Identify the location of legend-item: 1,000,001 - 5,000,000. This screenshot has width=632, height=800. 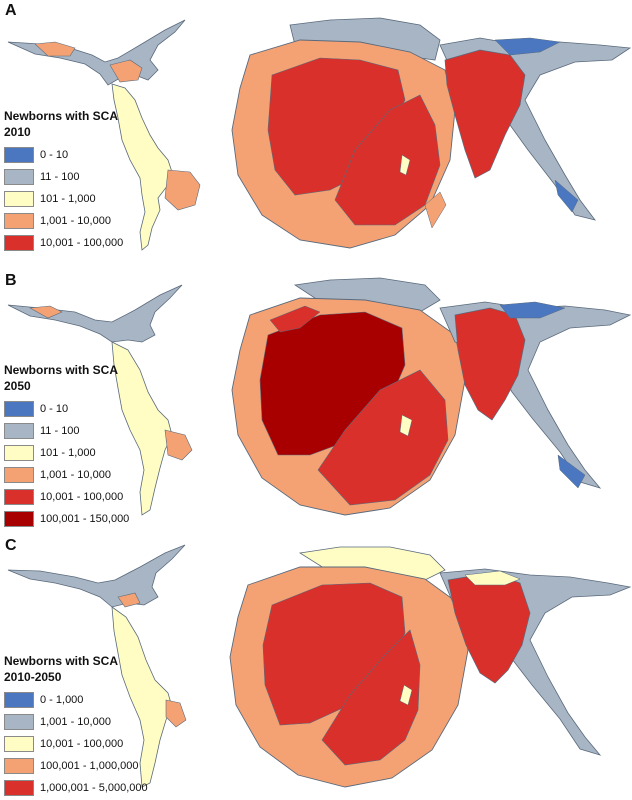
(76, 788).